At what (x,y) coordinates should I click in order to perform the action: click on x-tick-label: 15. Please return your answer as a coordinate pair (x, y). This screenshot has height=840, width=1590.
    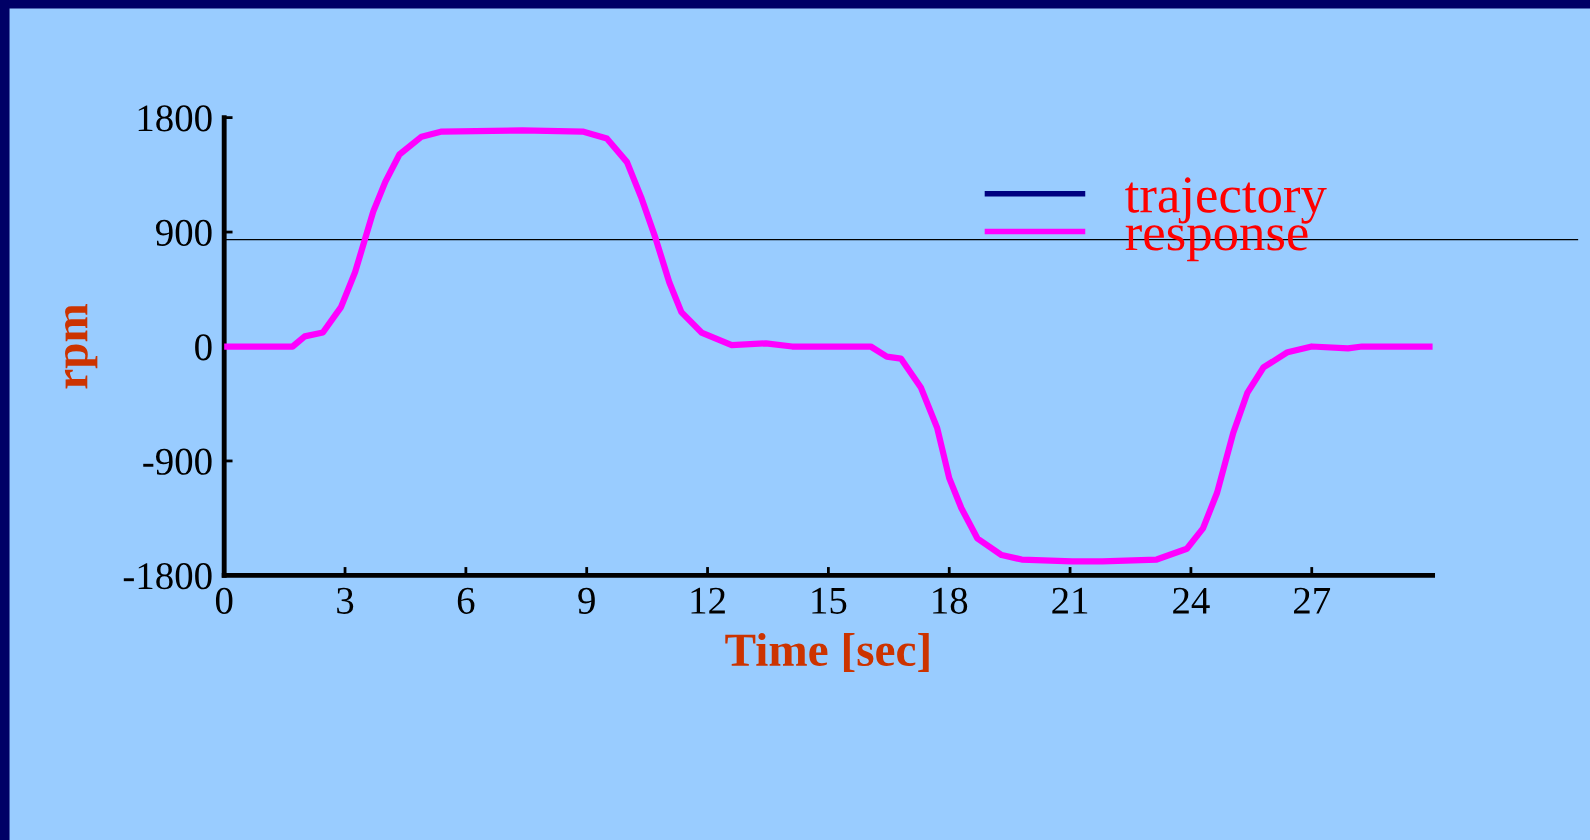
    Looking at the image, I should click on (829, 600).